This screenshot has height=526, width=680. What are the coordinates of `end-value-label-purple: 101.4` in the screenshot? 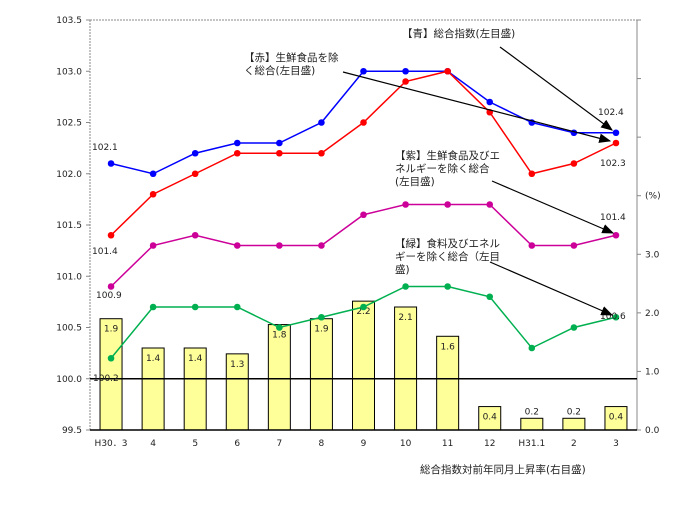 It's located at (613, 218).